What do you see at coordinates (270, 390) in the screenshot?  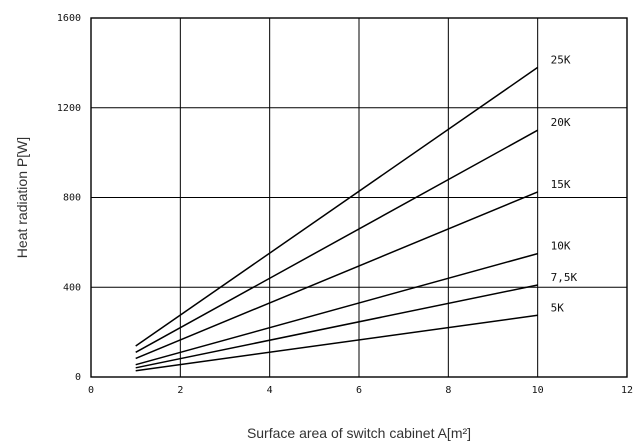 I see `x-tick-label: 4` at bounding box center [270, 390].